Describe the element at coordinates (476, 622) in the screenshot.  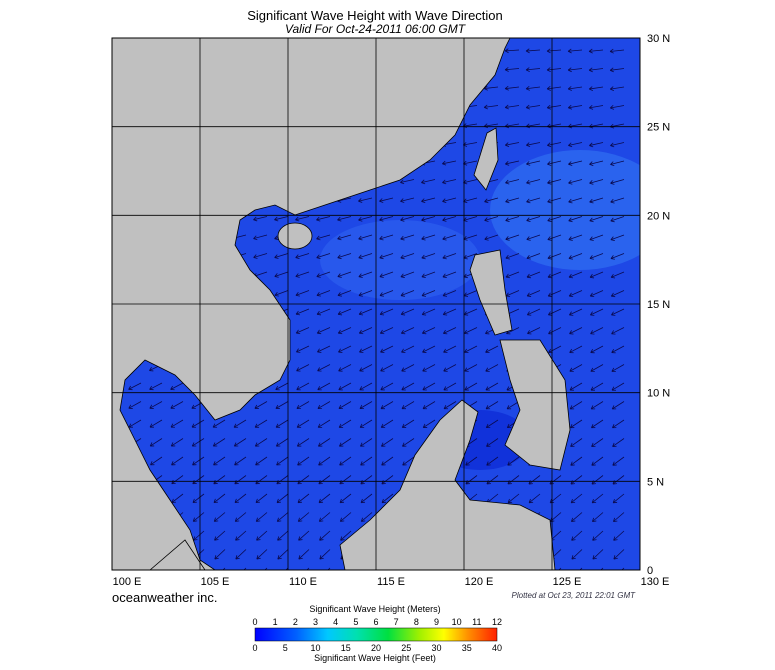
I see `meter-tick: 11` at that location.